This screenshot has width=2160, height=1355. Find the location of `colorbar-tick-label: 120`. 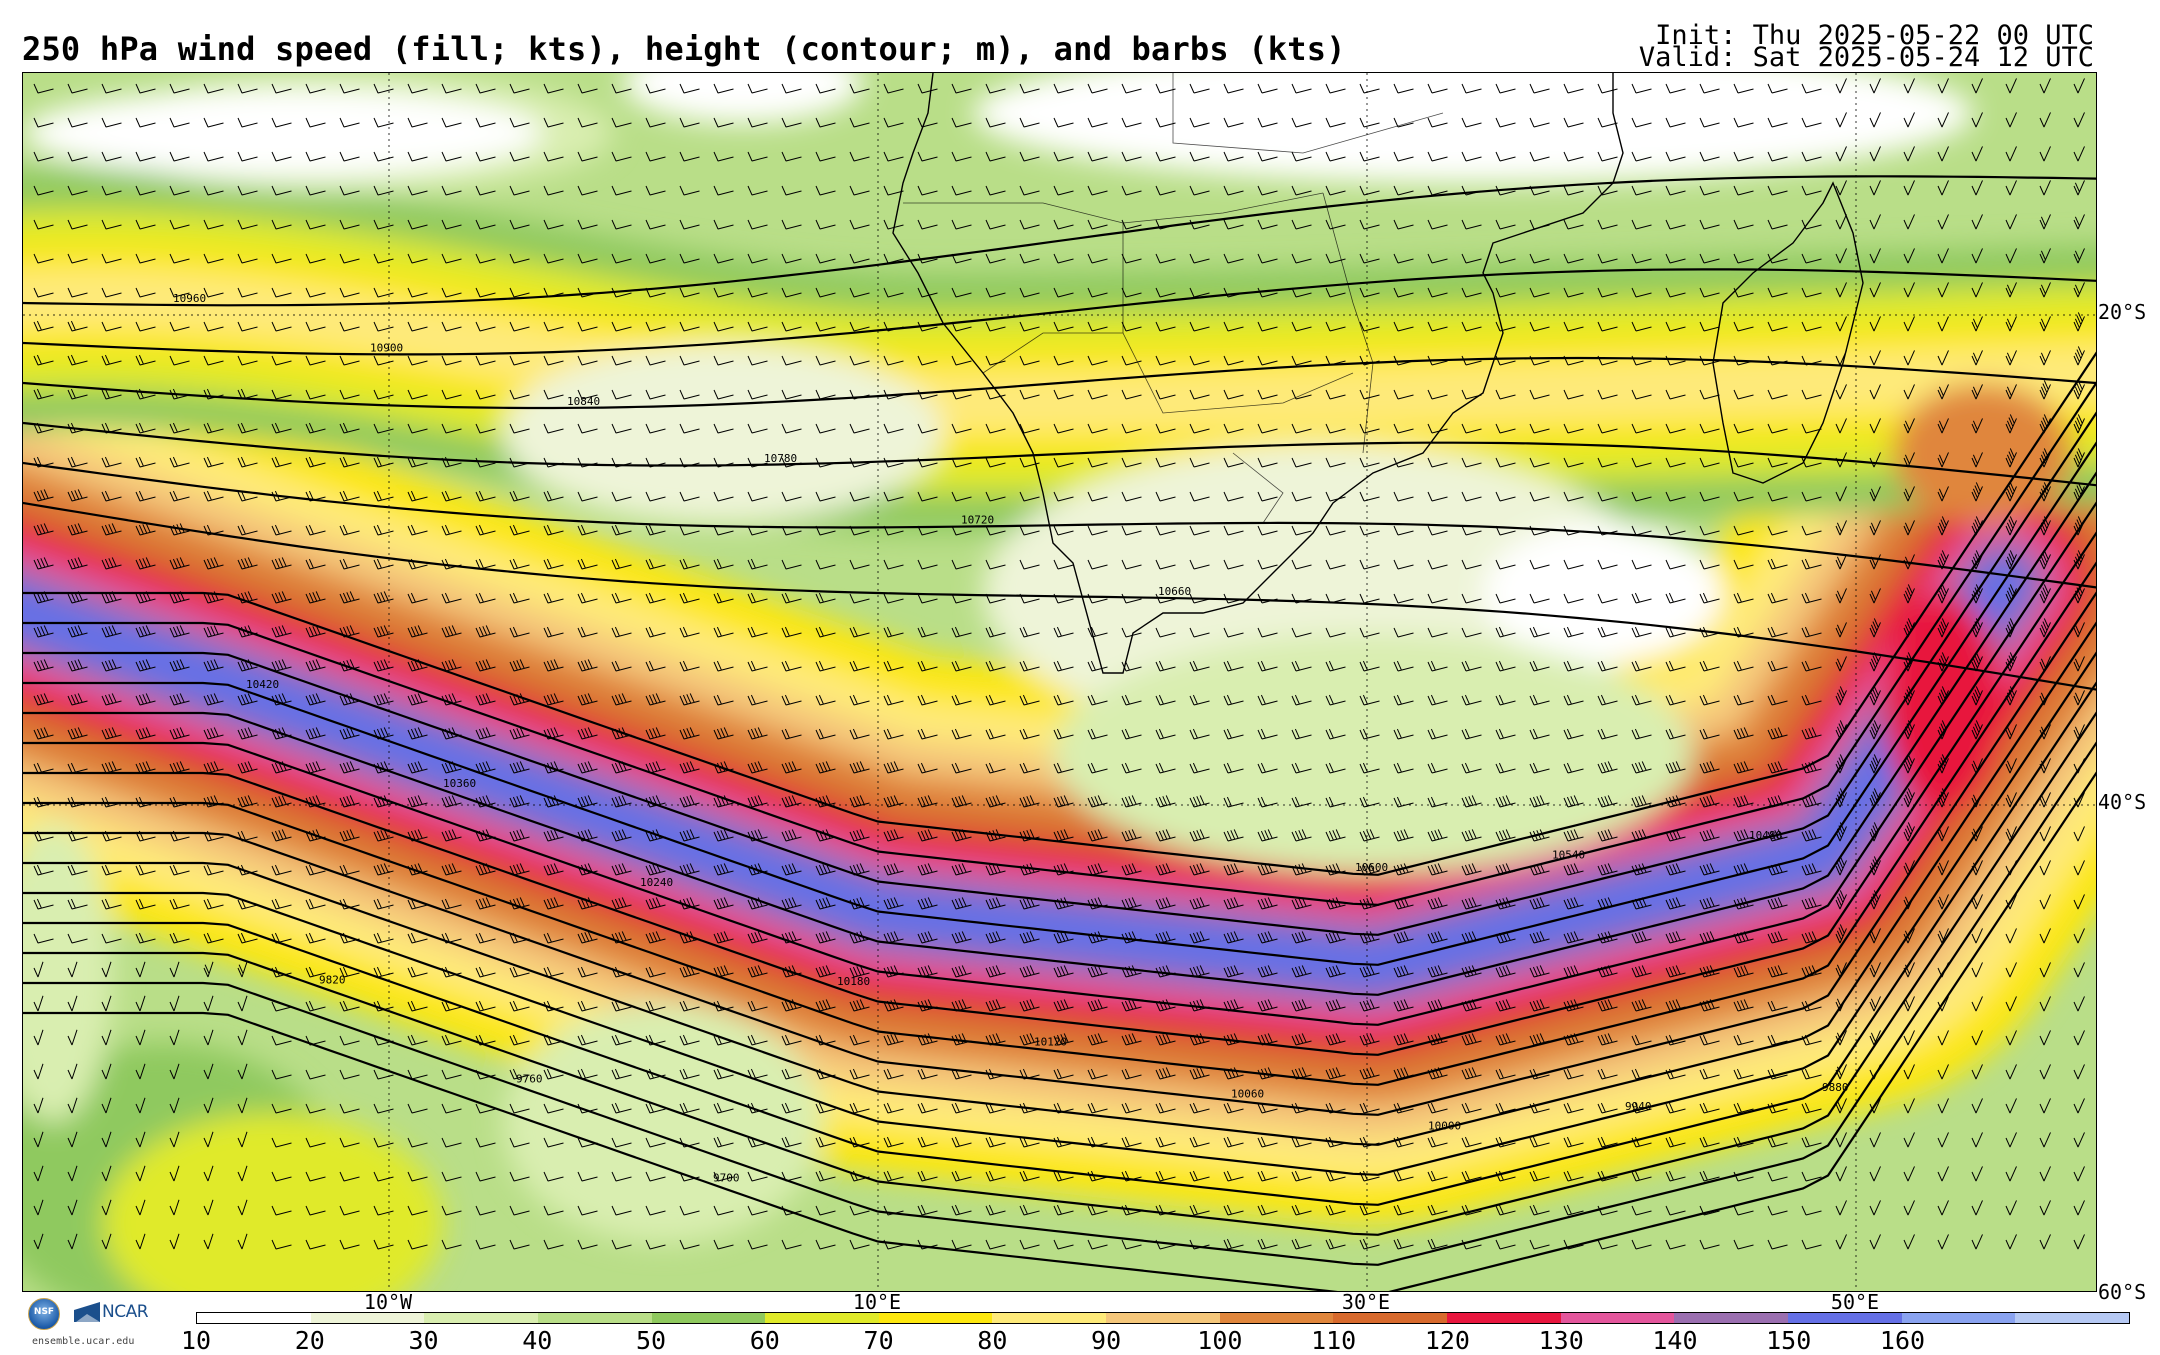

colorbar-tick-label: 120 is located at coordinates (1447, 1340).